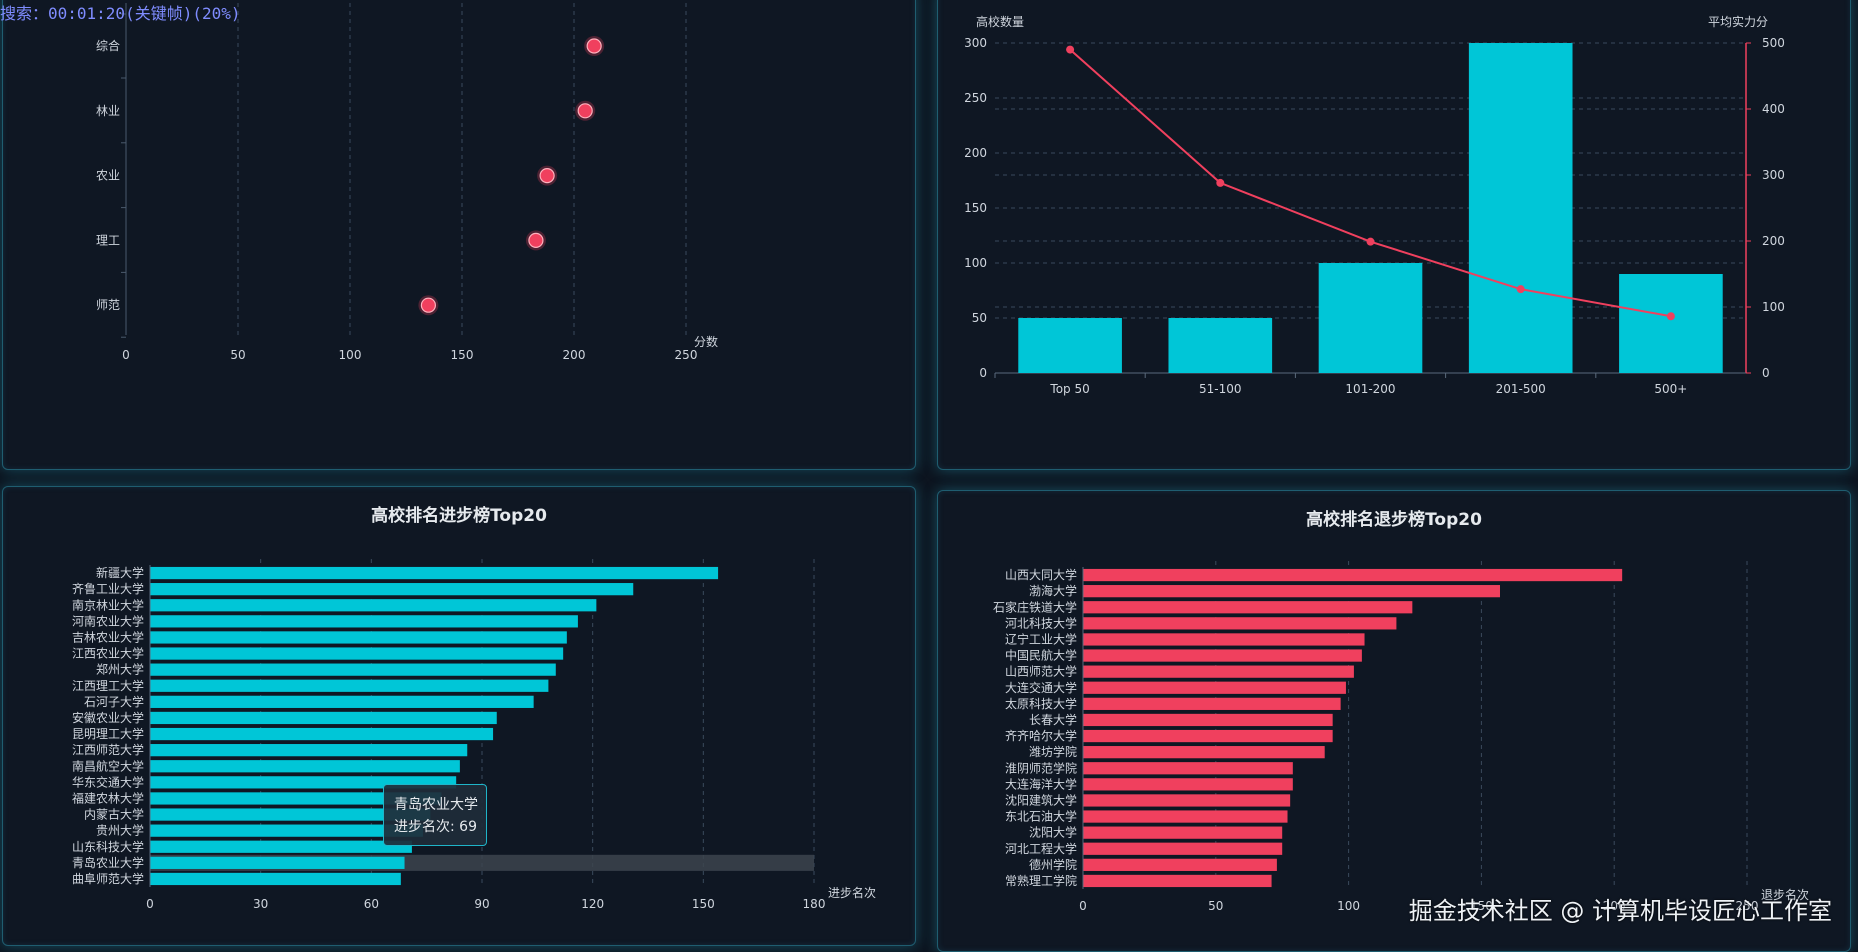 The image size is (1858, 952). I want to click on y-right-tick-label: 500, so click(1773, 43).